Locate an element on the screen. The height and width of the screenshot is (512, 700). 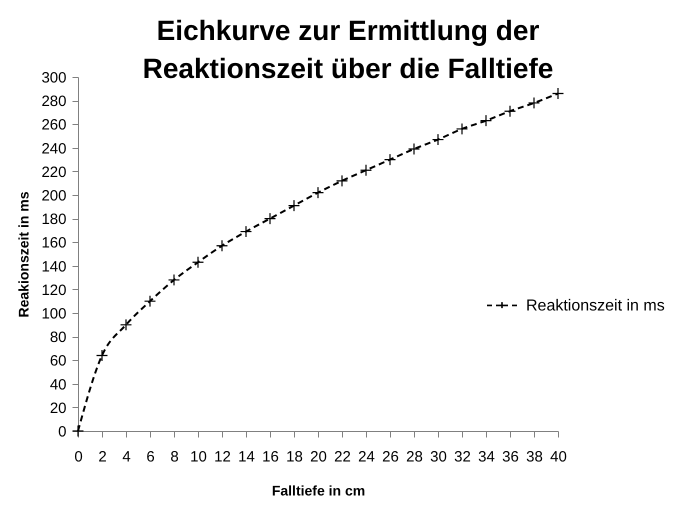
y-tick-label: 280 is located at coordinates (53, 101).